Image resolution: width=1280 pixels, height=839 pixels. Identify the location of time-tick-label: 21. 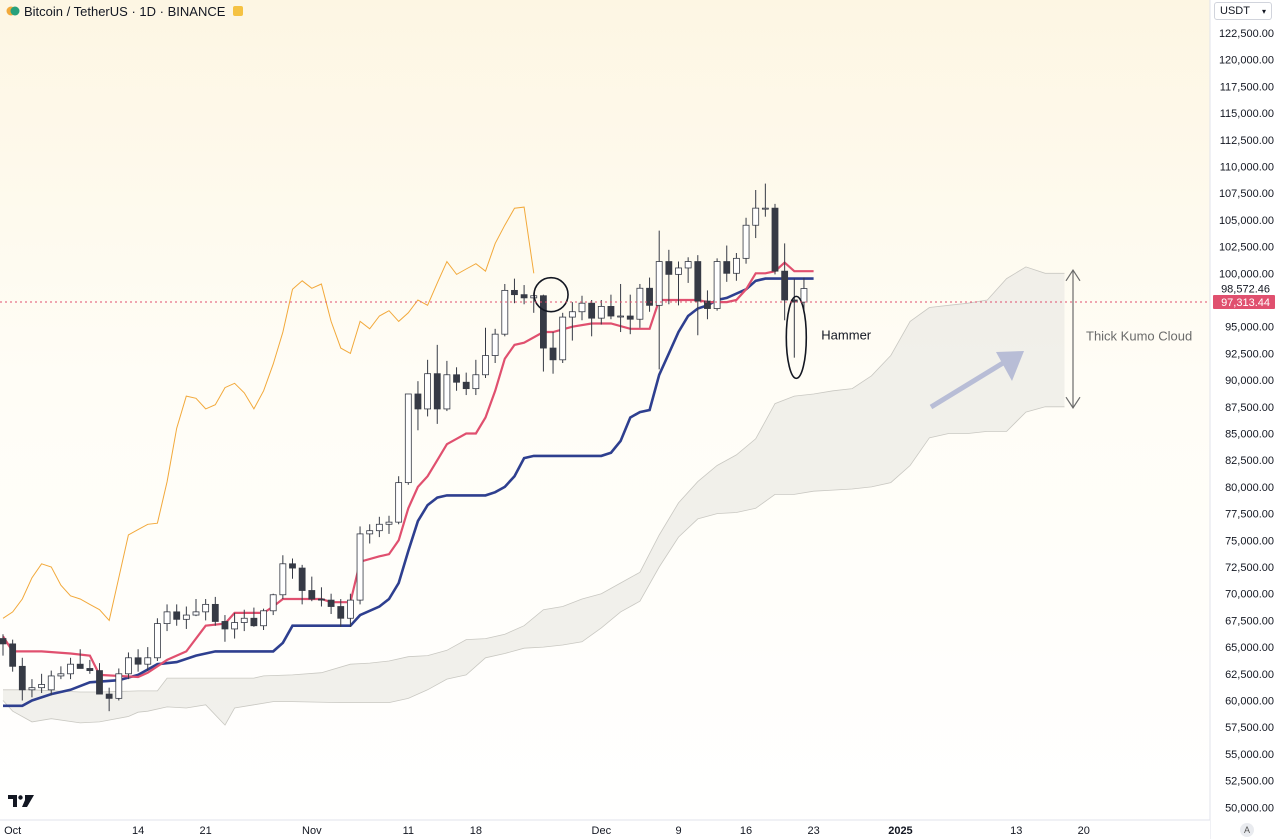
(206, 831).